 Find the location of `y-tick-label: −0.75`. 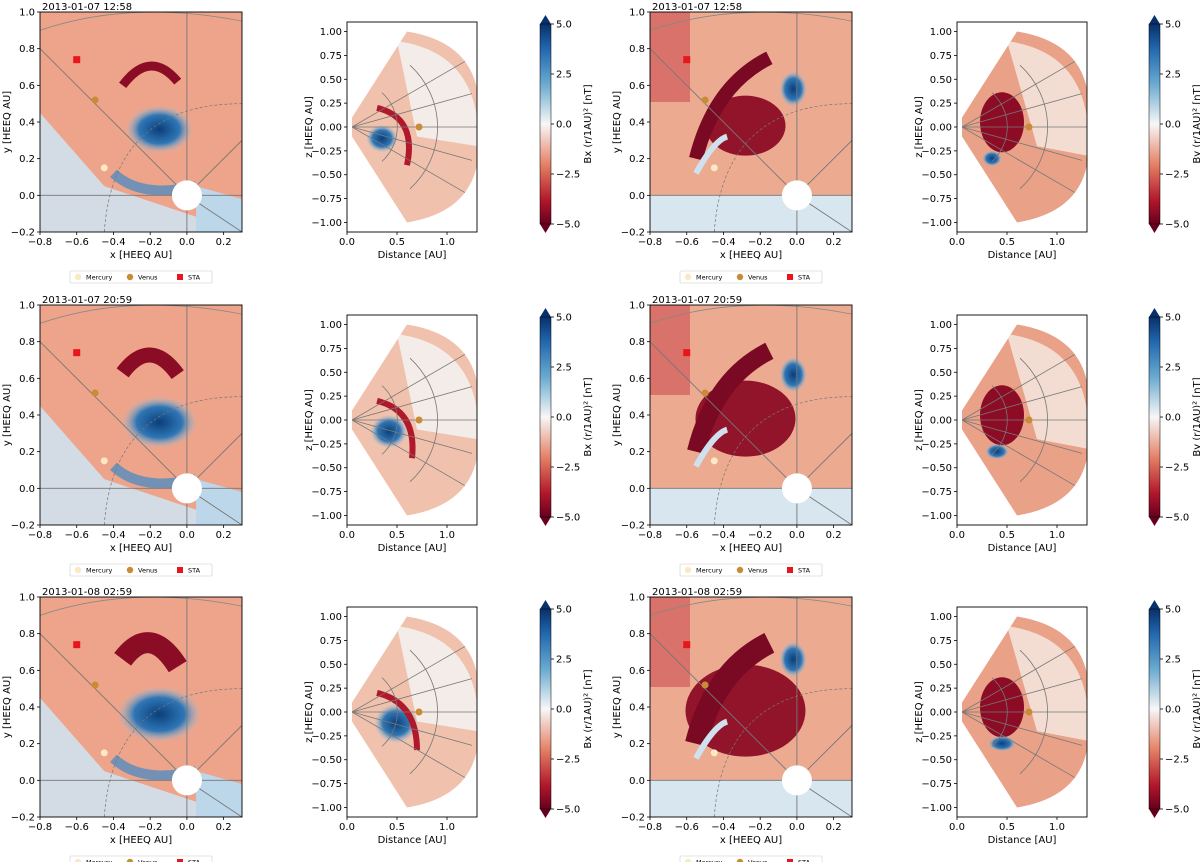

y-tick-label: −0.75 is located at coordinates (936, 784).